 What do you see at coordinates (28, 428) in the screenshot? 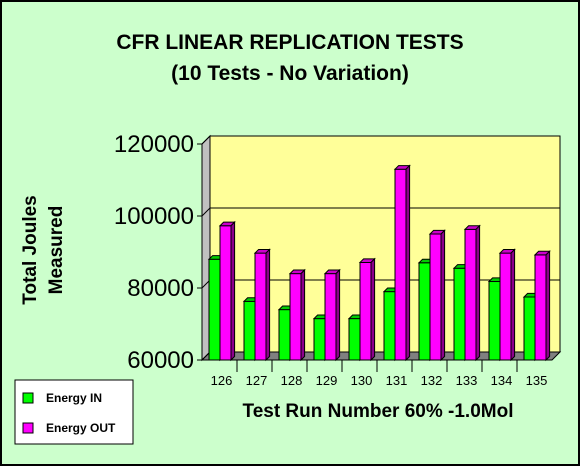
I see `legend-swatch-energy-out` at bounding box center [28, 428].